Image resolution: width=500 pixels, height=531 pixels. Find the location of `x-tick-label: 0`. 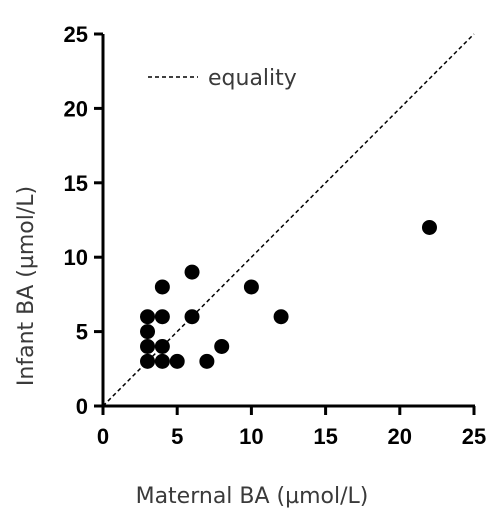

x-tick-label: 0 is located at coordinates (103, 436).